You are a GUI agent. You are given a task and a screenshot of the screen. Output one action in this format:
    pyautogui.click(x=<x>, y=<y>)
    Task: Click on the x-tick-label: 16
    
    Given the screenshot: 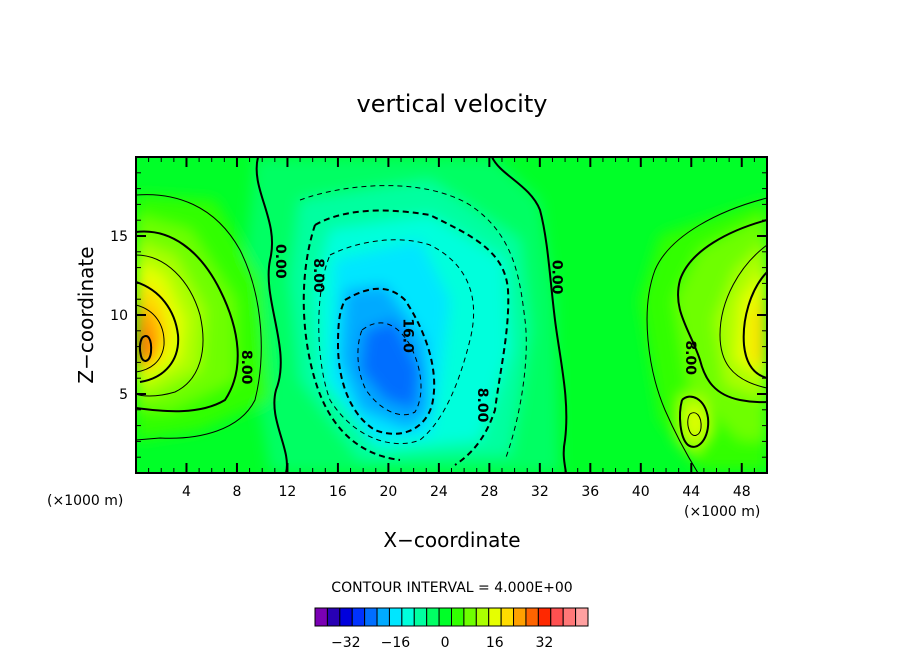 What is the action you would take?
    pyautogui.click(x=338, y=492)
    